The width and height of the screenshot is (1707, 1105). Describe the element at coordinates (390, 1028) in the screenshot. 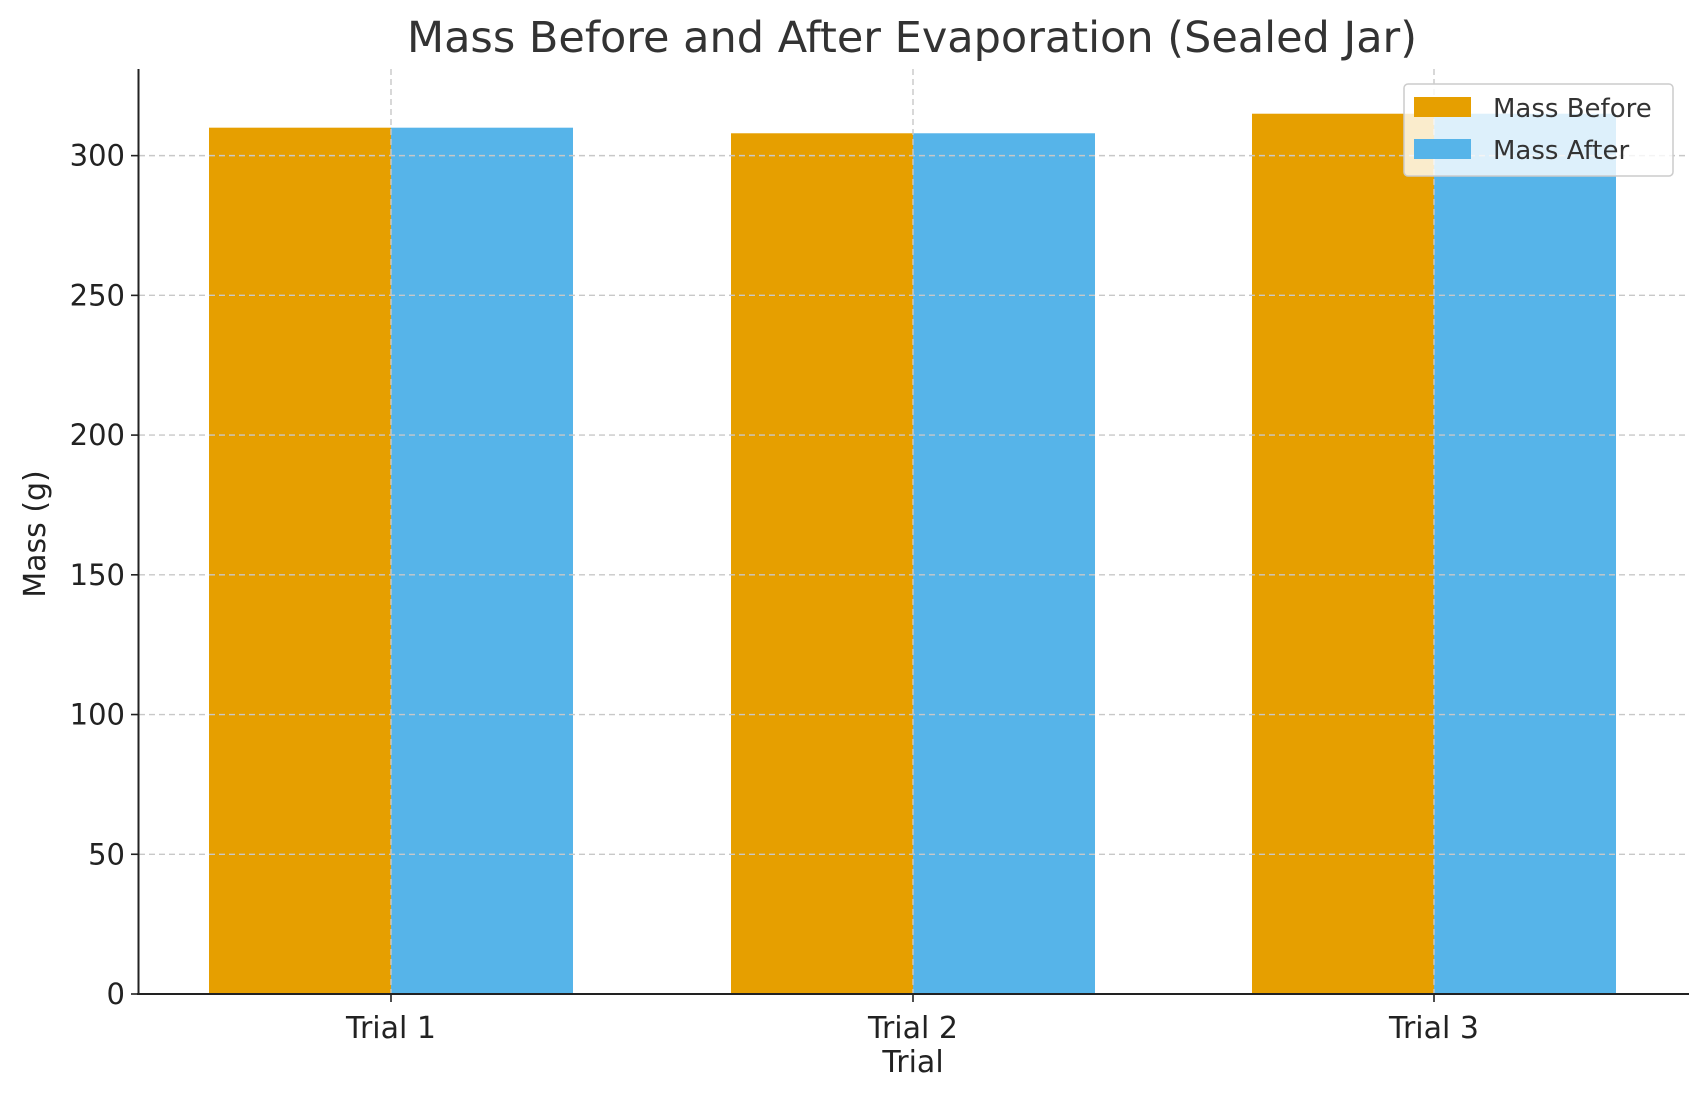

I see `x-tick-label: Trial 1` at that location.